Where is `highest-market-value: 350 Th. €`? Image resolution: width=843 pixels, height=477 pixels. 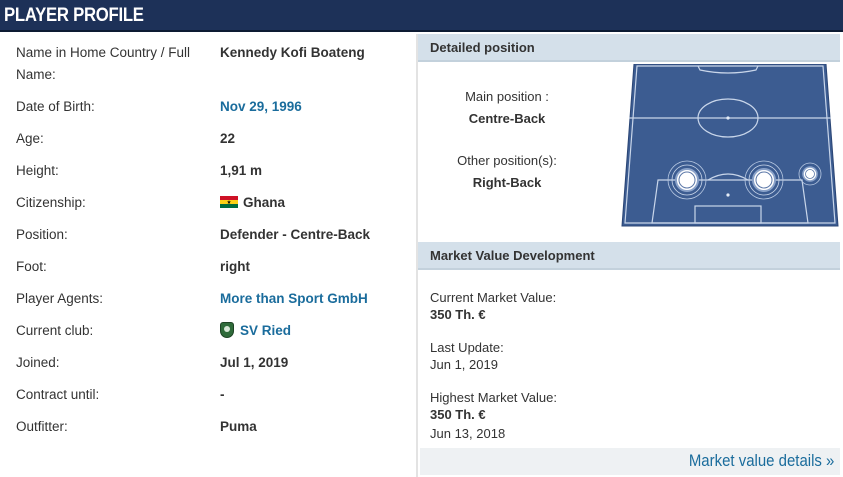 highest-market-value: 350 Th. € is located at coordinates (458, 414).